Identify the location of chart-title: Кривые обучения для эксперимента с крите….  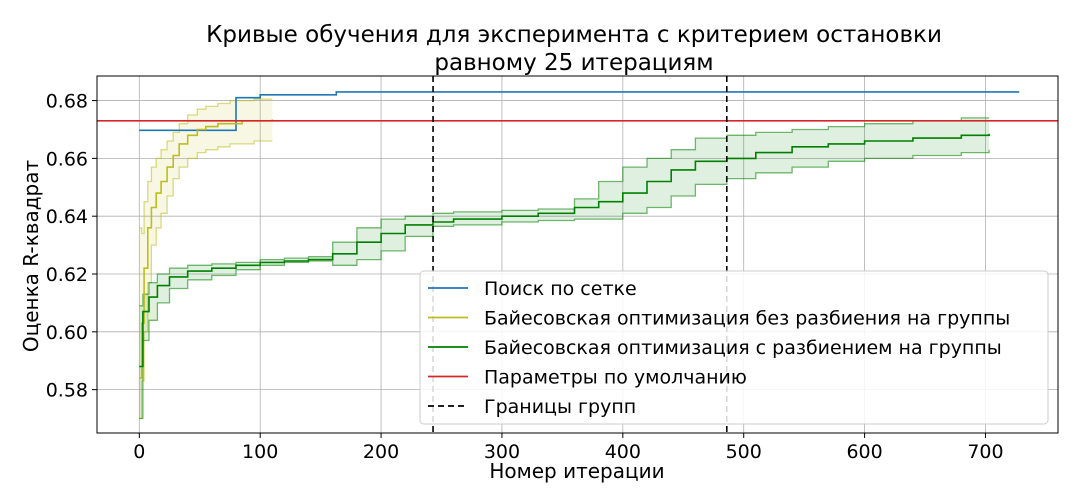
(574, 49).